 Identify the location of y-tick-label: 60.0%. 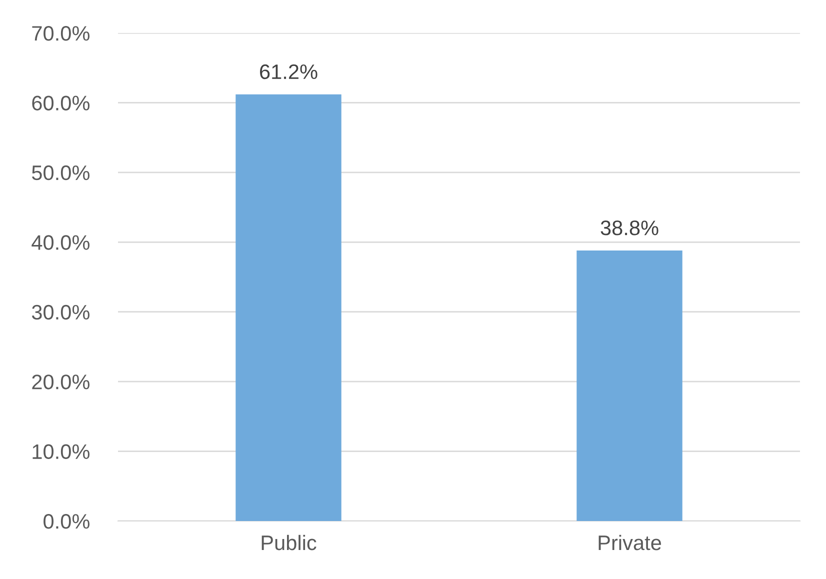
(61, 103).